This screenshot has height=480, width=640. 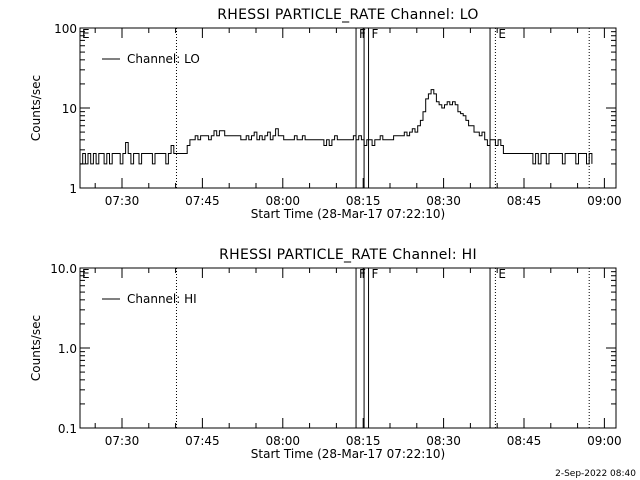 I want to click on y-tick-label: 100, so click(x=65, y=29).